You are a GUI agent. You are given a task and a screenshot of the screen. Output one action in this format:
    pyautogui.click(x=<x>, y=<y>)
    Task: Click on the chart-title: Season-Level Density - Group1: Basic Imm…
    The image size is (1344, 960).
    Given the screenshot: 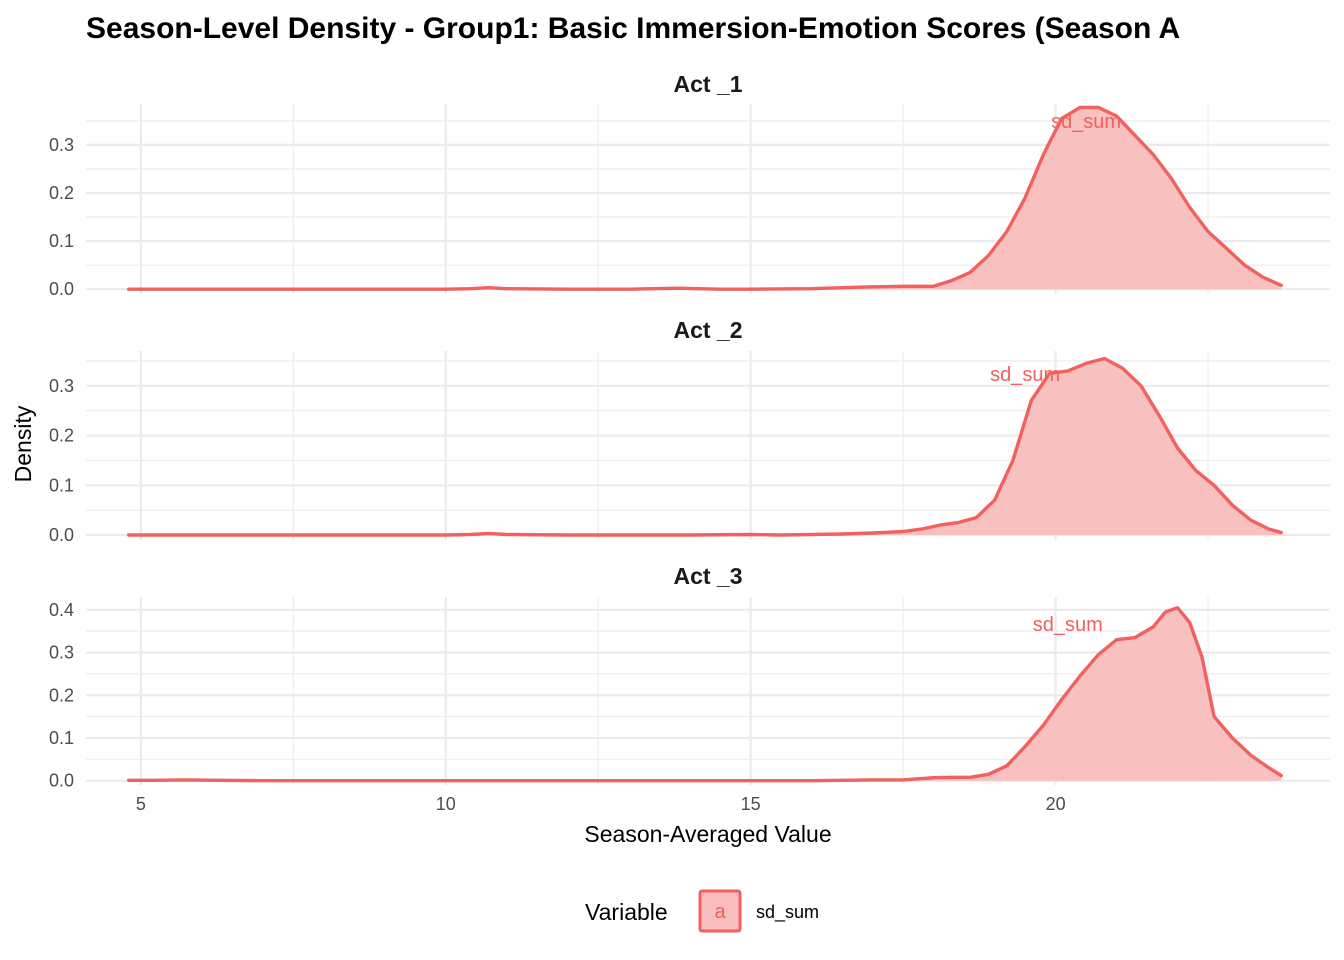 What is the action you would take?
    pyautogui.click(x=633, y=28)
    